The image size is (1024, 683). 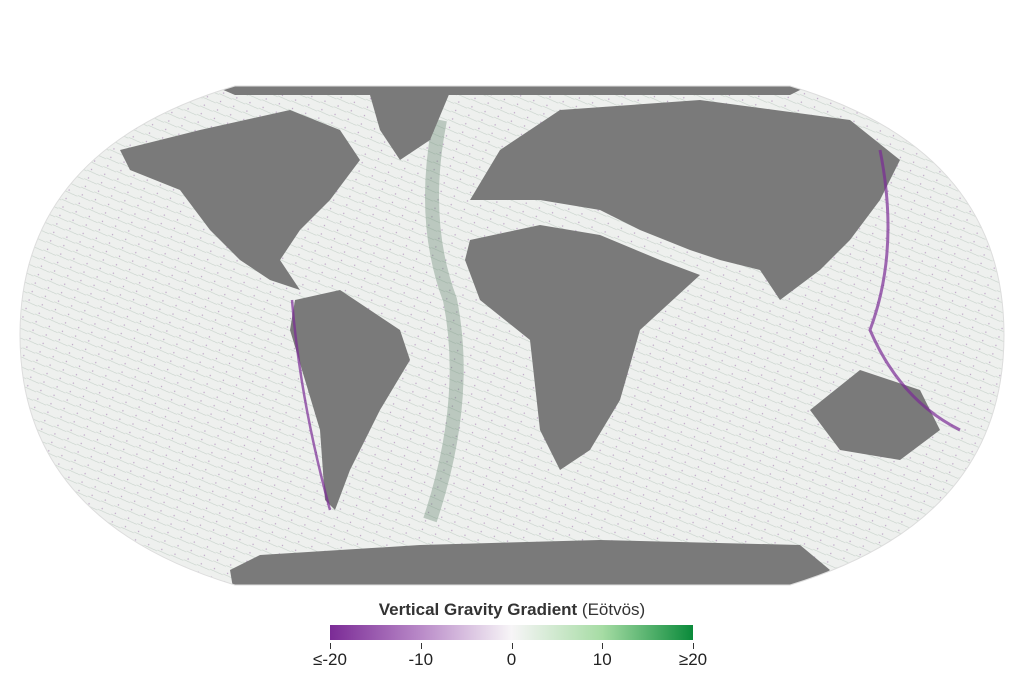 I want to click on colorbar-tick-label: ≤-20, so click(x=330, y=659).